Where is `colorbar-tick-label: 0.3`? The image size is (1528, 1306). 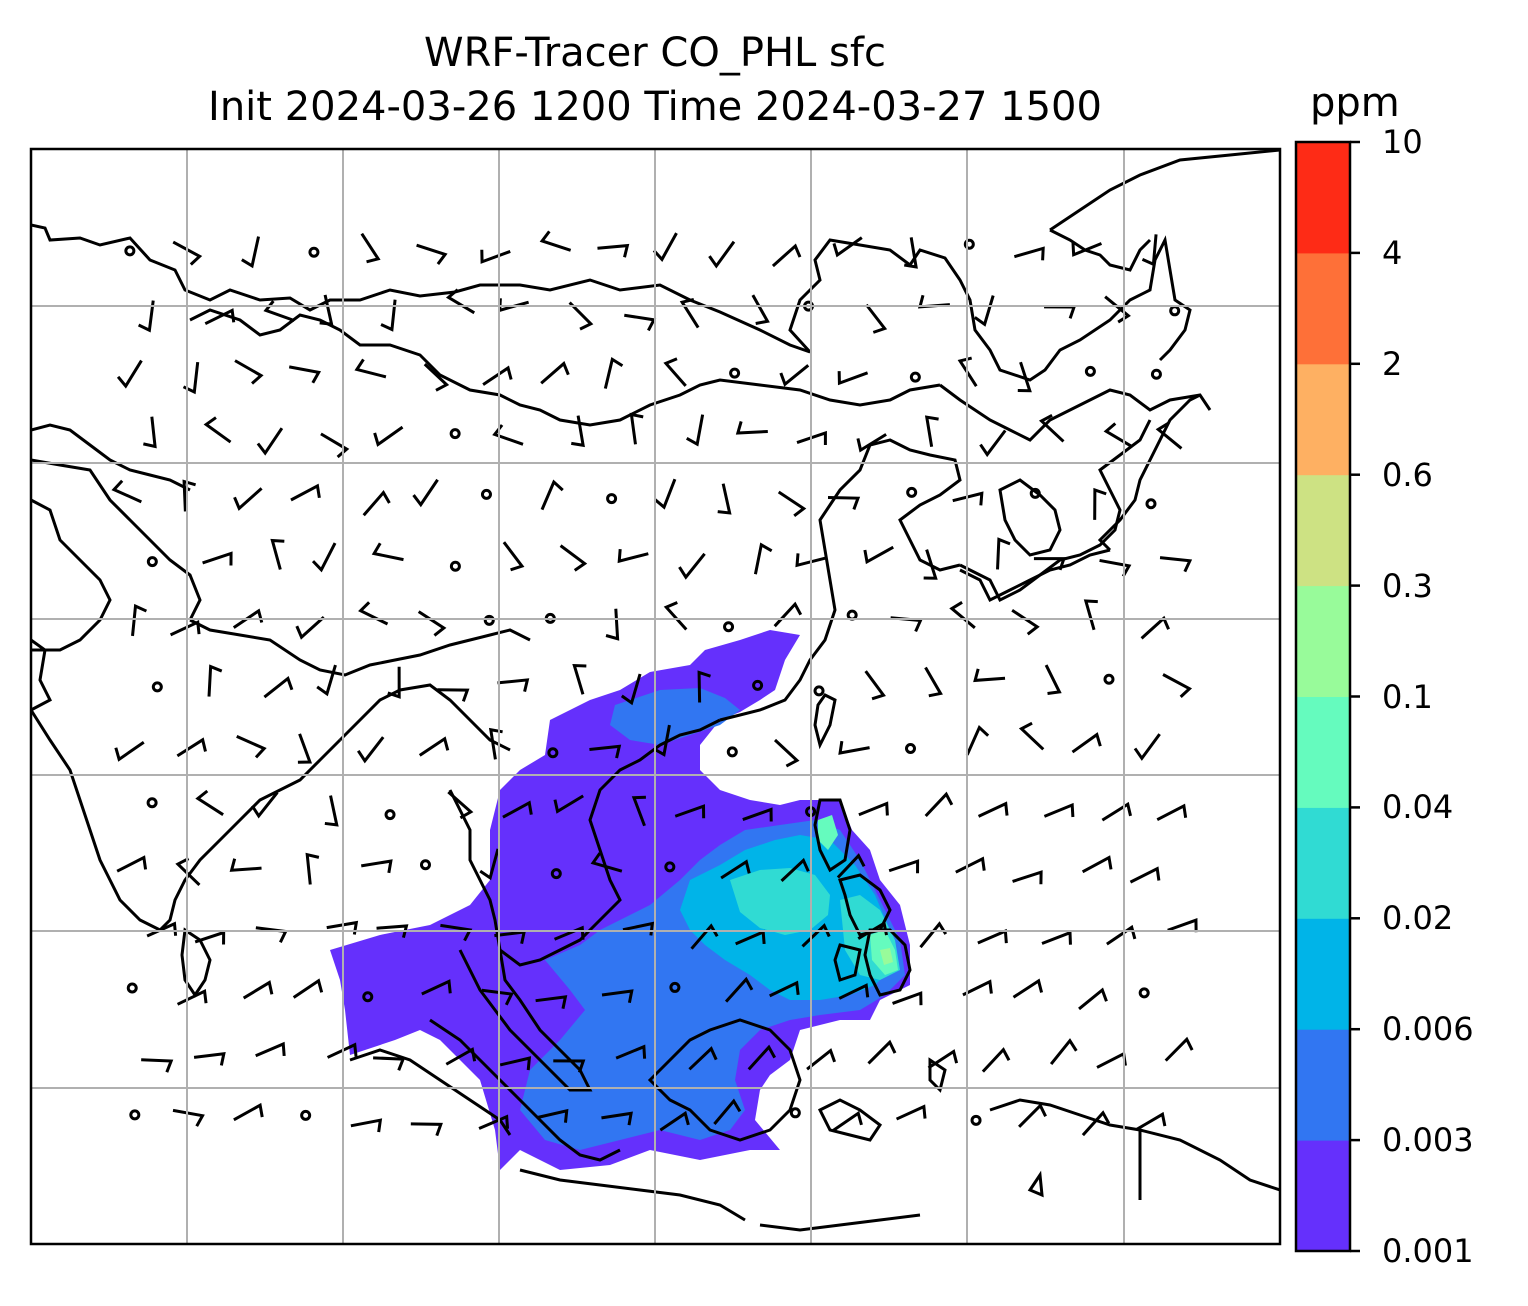
colorbar-tick-label: 0.3 is located at coordinates (1407, 585).